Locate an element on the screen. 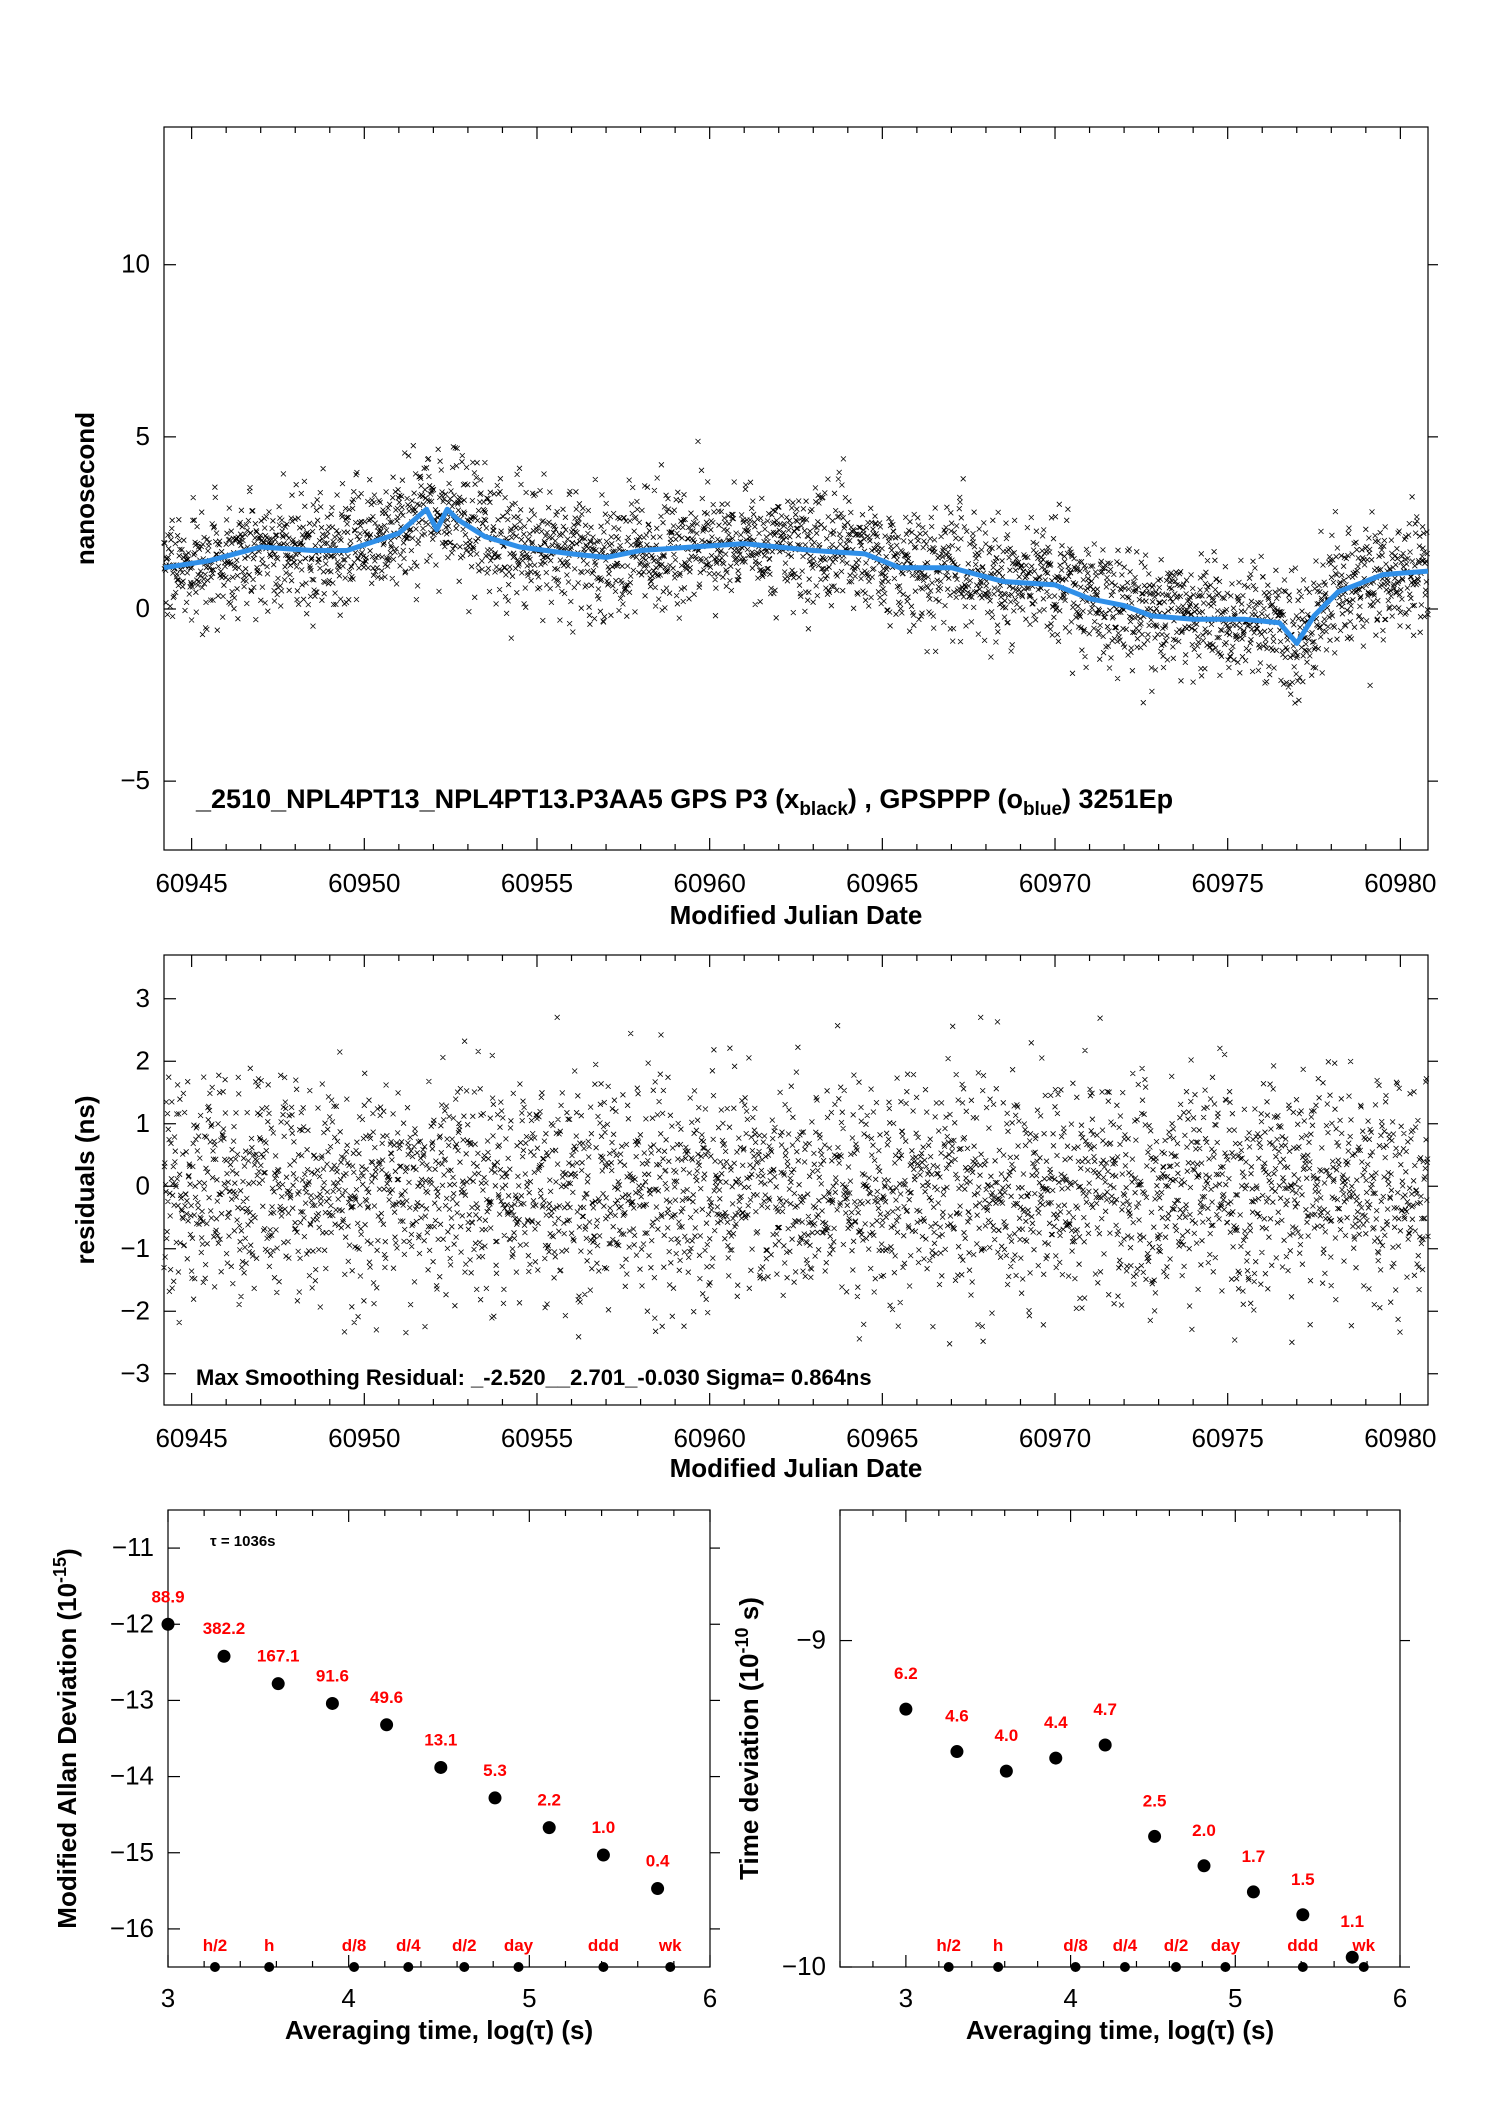 The height and width of the screenshot is (2110, 1488). data-label: 2.5 is located at coordinates (1155, 1800).